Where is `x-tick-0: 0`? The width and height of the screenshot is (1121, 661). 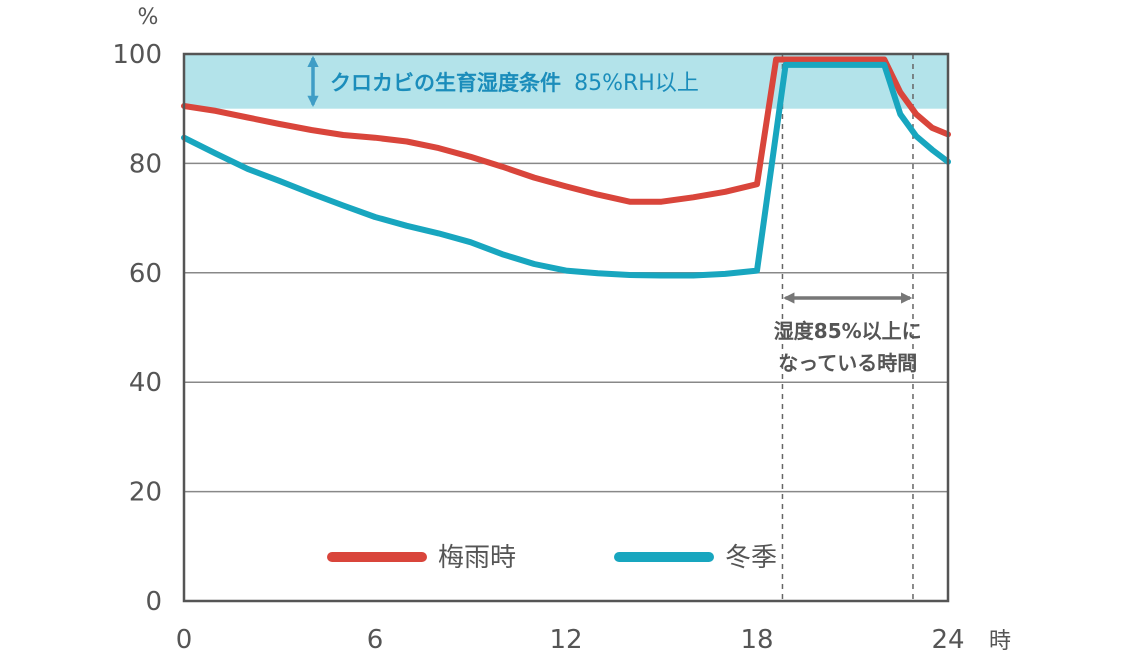 x-tick-0: 0 is located at coordinates (184, 640).